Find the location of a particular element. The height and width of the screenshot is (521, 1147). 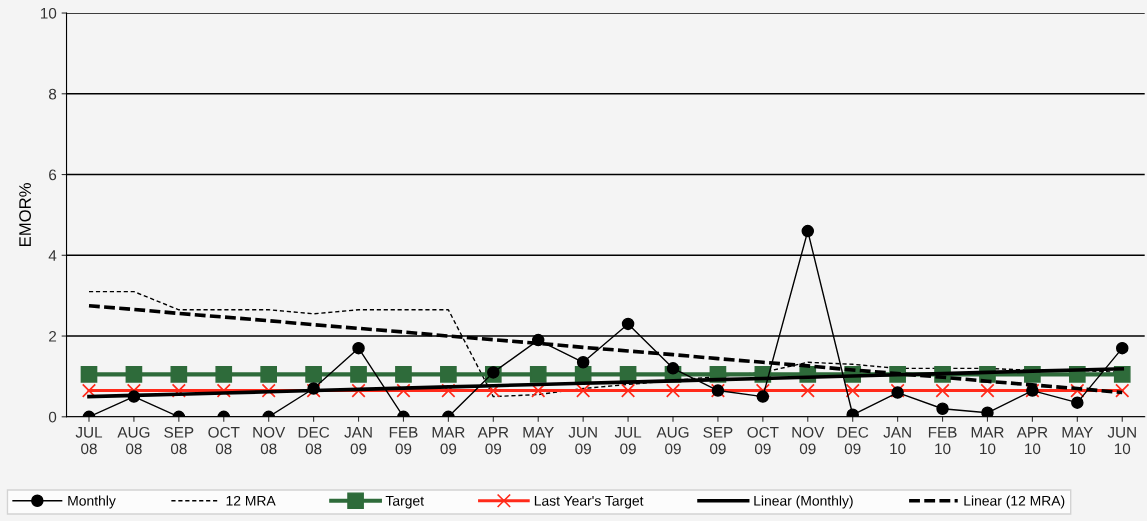

x-tick-label: APR 10 is located at coordinates (1032, 441).